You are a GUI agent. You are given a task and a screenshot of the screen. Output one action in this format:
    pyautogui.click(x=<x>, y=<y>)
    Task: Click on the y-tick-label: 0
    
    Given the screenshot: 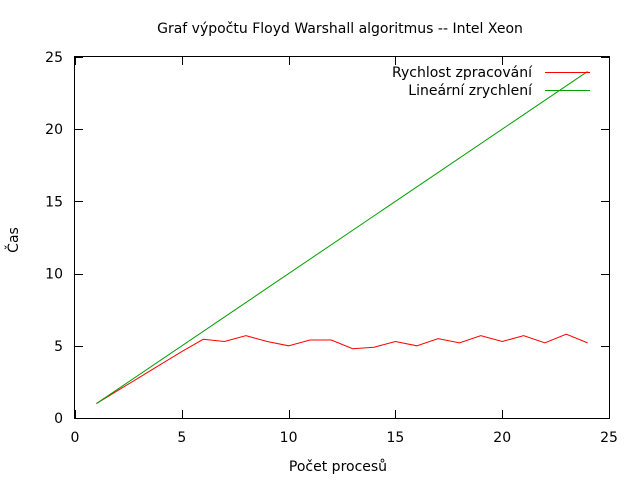 What is the action you would take?
    pyautogui.click(x=58, y=419)
    